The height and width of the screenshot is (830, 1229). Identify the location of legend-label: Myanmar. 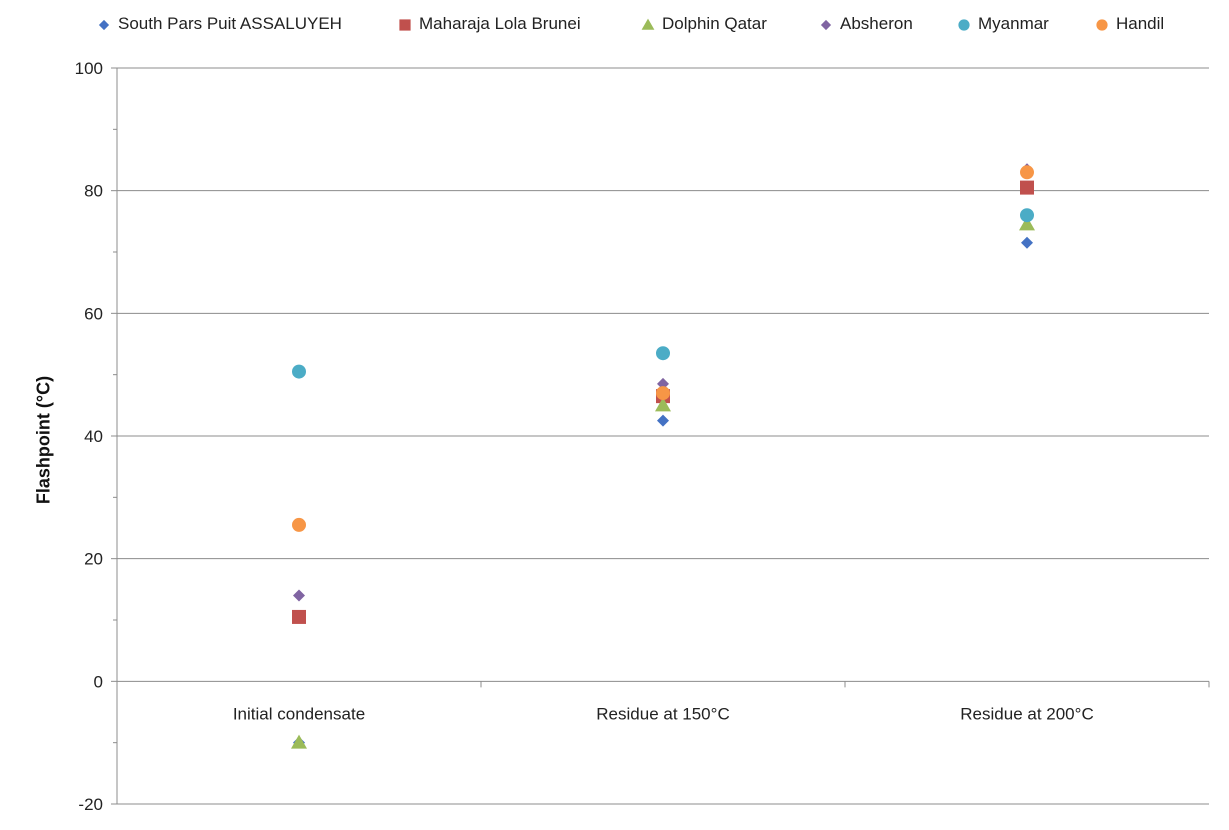
(1013, 23).